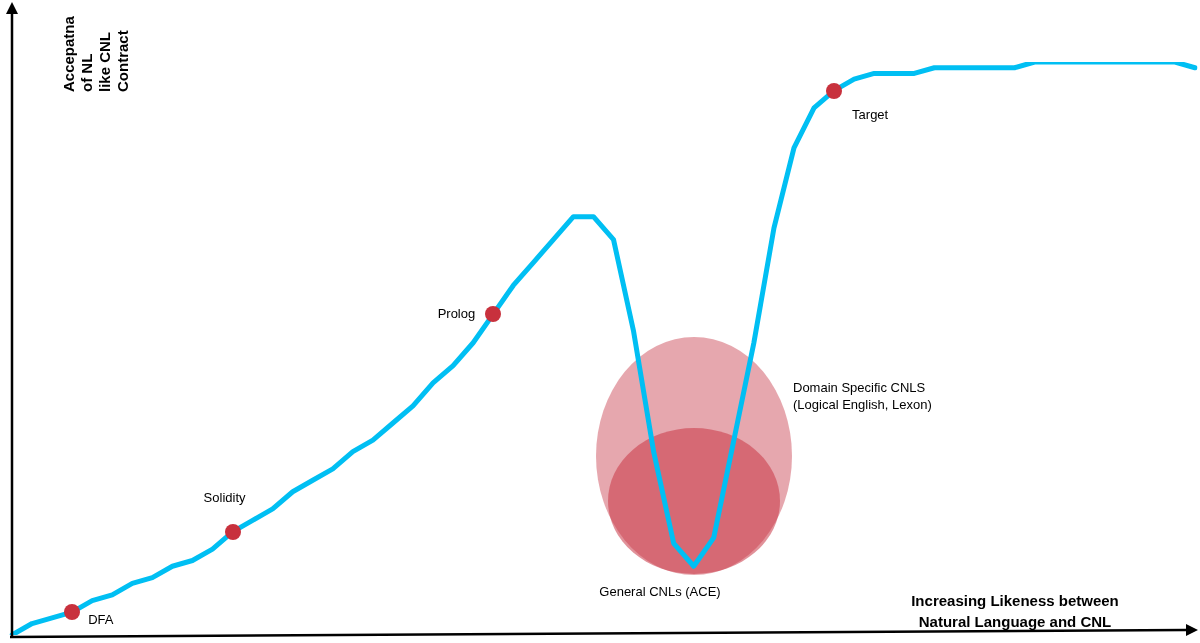 This screenshot has height=643, width=1200. What do you see at coordinates (870, 114) in the screenshot?
I see `annotation: Target` at bounding box center [870, 114].